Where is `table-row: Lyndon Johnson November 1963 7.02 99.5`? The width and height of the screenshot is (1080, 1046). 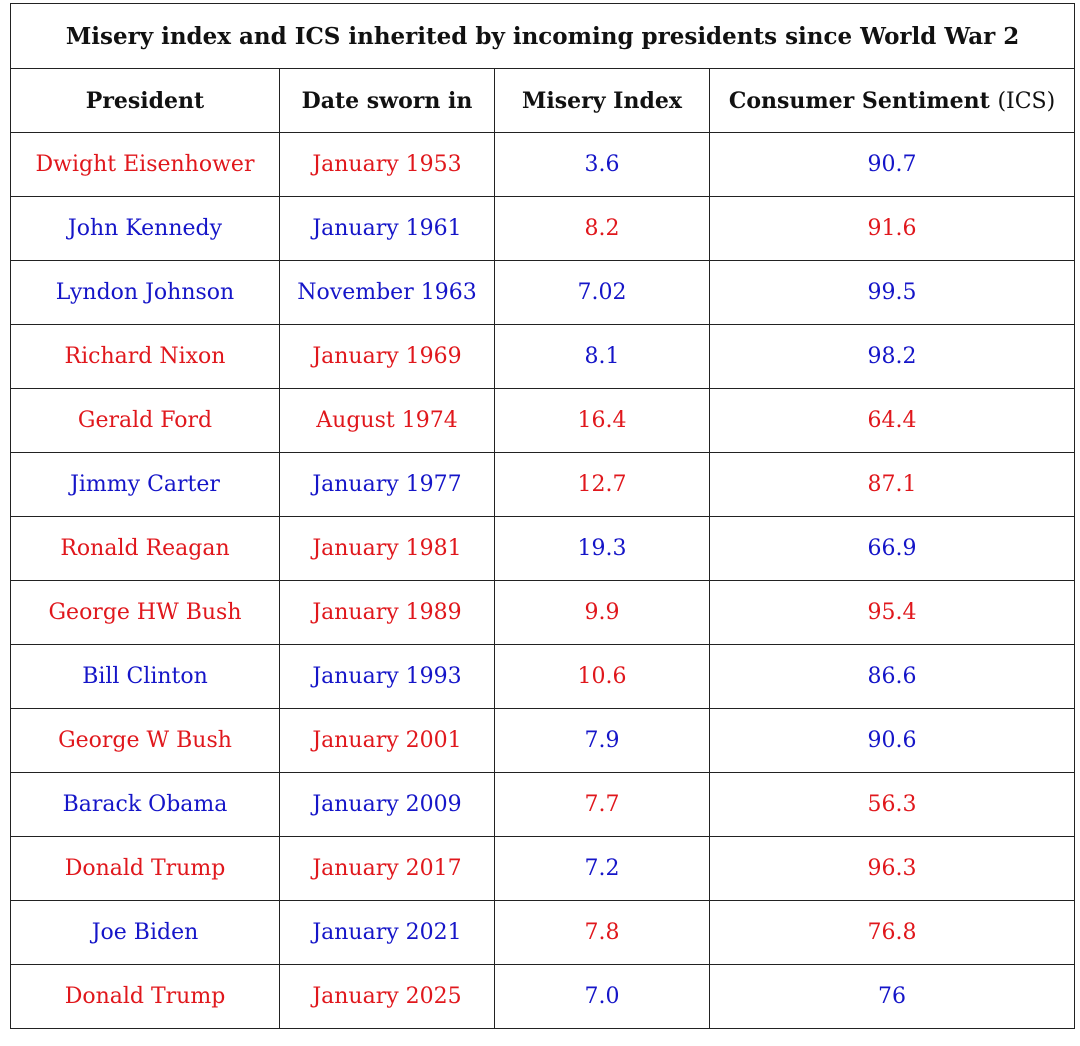 table-row: Lyndon Johnson November 1963 7.02 99.5 is located at coordinates (543, 292).